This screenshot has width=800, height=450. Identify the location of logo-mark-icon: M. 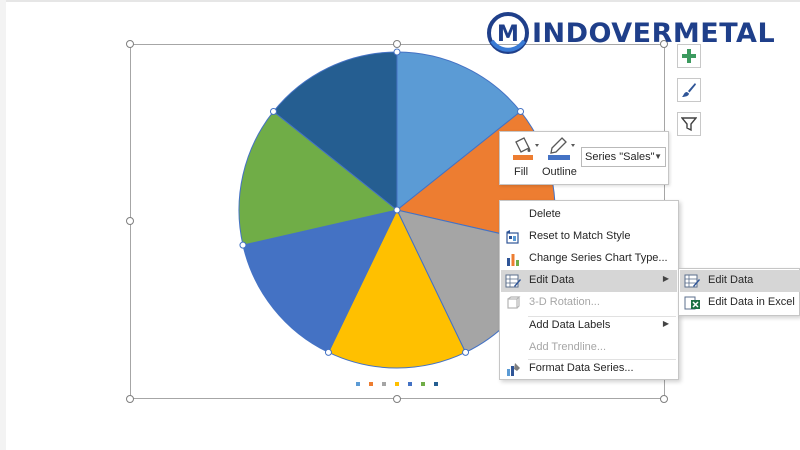
(508, 33).